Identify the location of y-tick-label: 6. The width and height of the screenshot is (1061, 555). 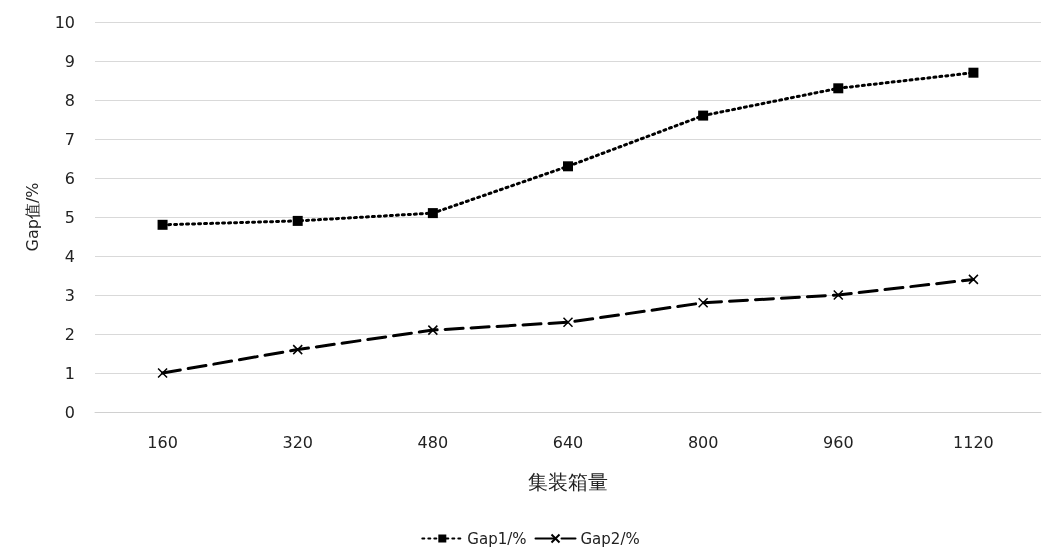
(69, 178).